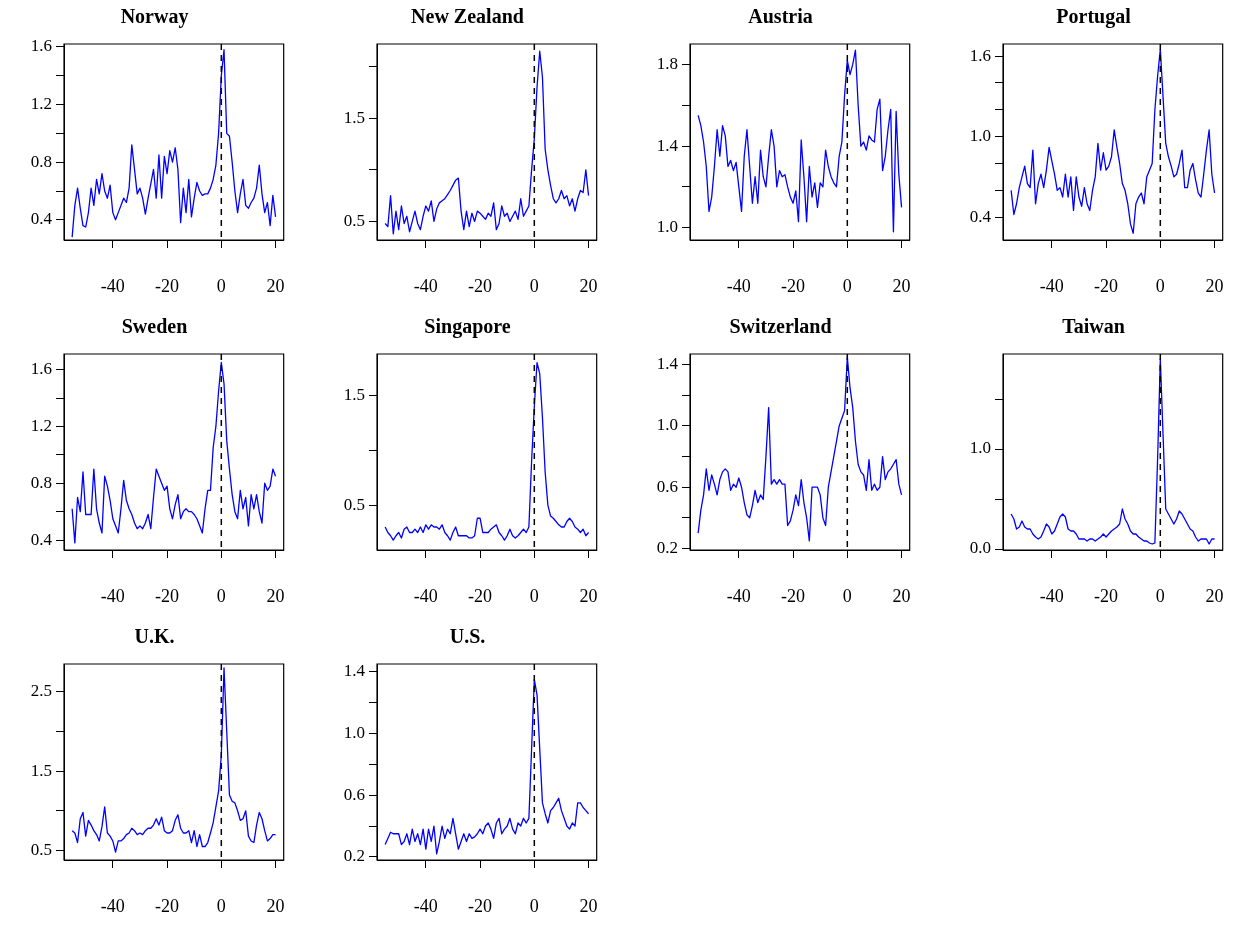 The height and width of the screenshot is (932, 1254). What do you see at coordinates (154, 636) in the screenshot?
I see `chart-title: U.K.` at bounding box center [154, 636].